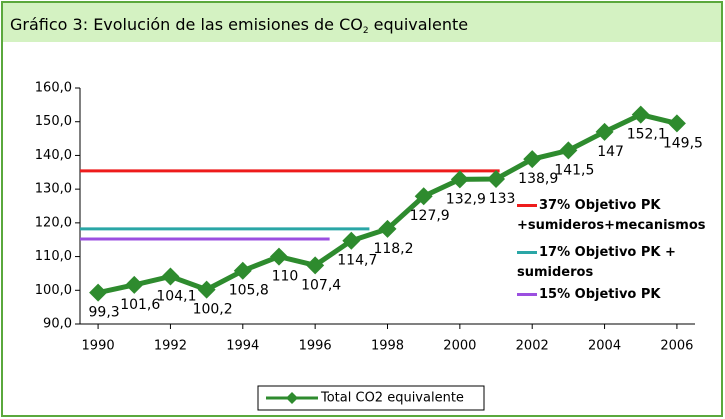  Describe the element at coordinates (53, 290) in the screenshot. I see `y-tick-label: 100,0` at that location.